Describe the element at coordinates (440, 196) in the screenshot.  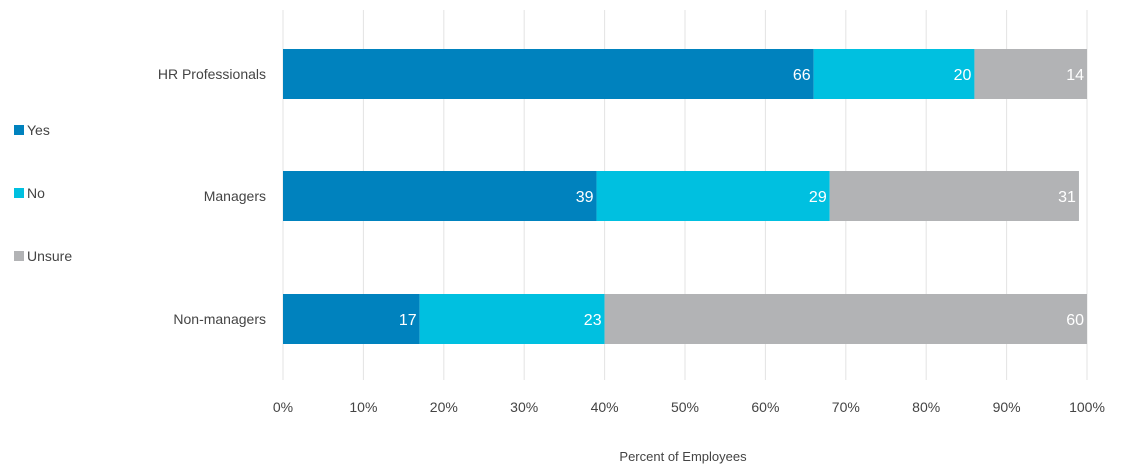
I see `bar-yes-managers` at that location.